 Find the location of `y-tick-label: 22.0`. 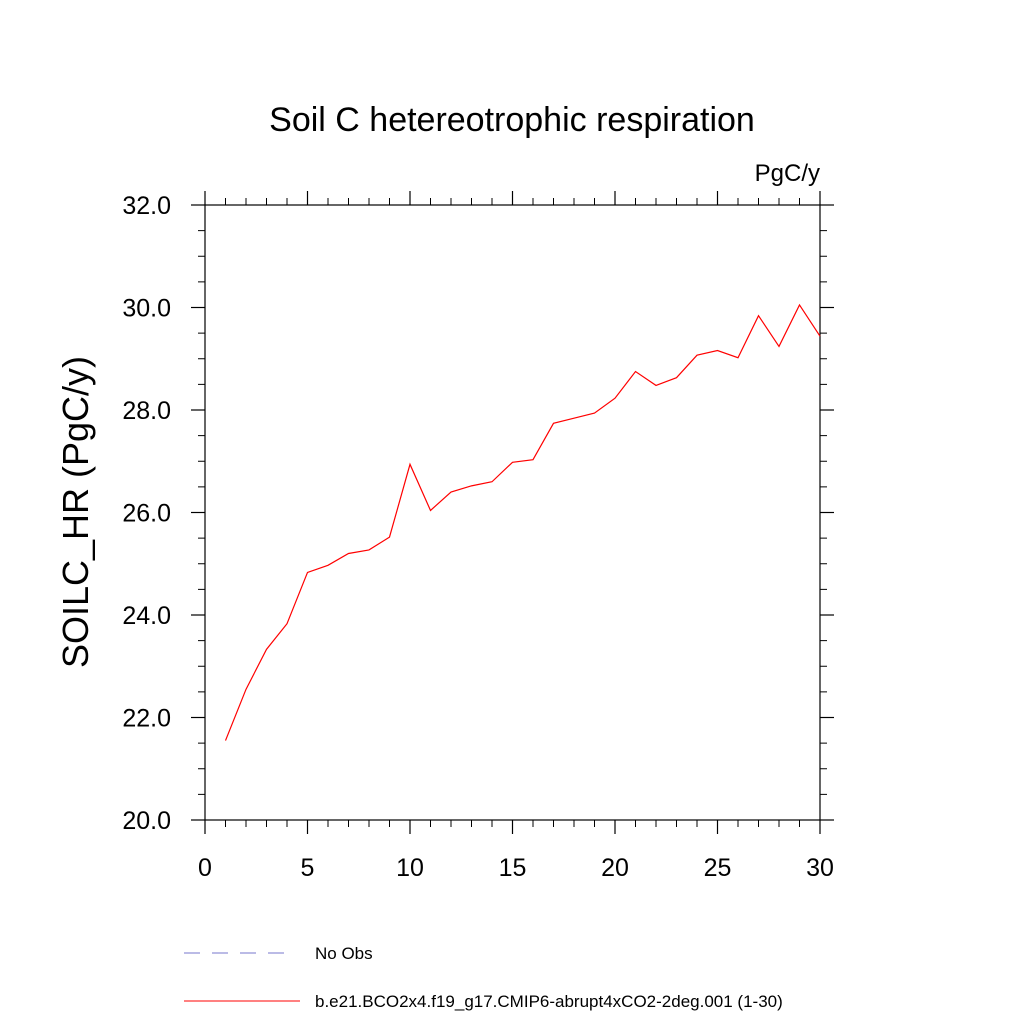

y-tick-label: 22.0 is located at coordinates (146, 719).